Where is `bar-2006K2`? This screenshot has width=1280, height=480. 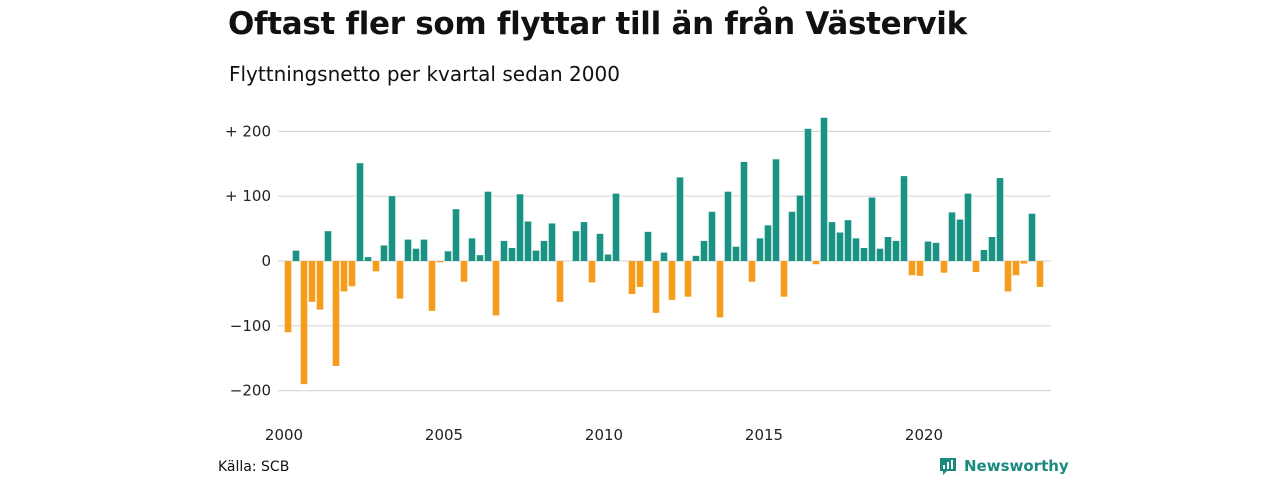 bar-2006K2 is located at coordinates (488, 226).